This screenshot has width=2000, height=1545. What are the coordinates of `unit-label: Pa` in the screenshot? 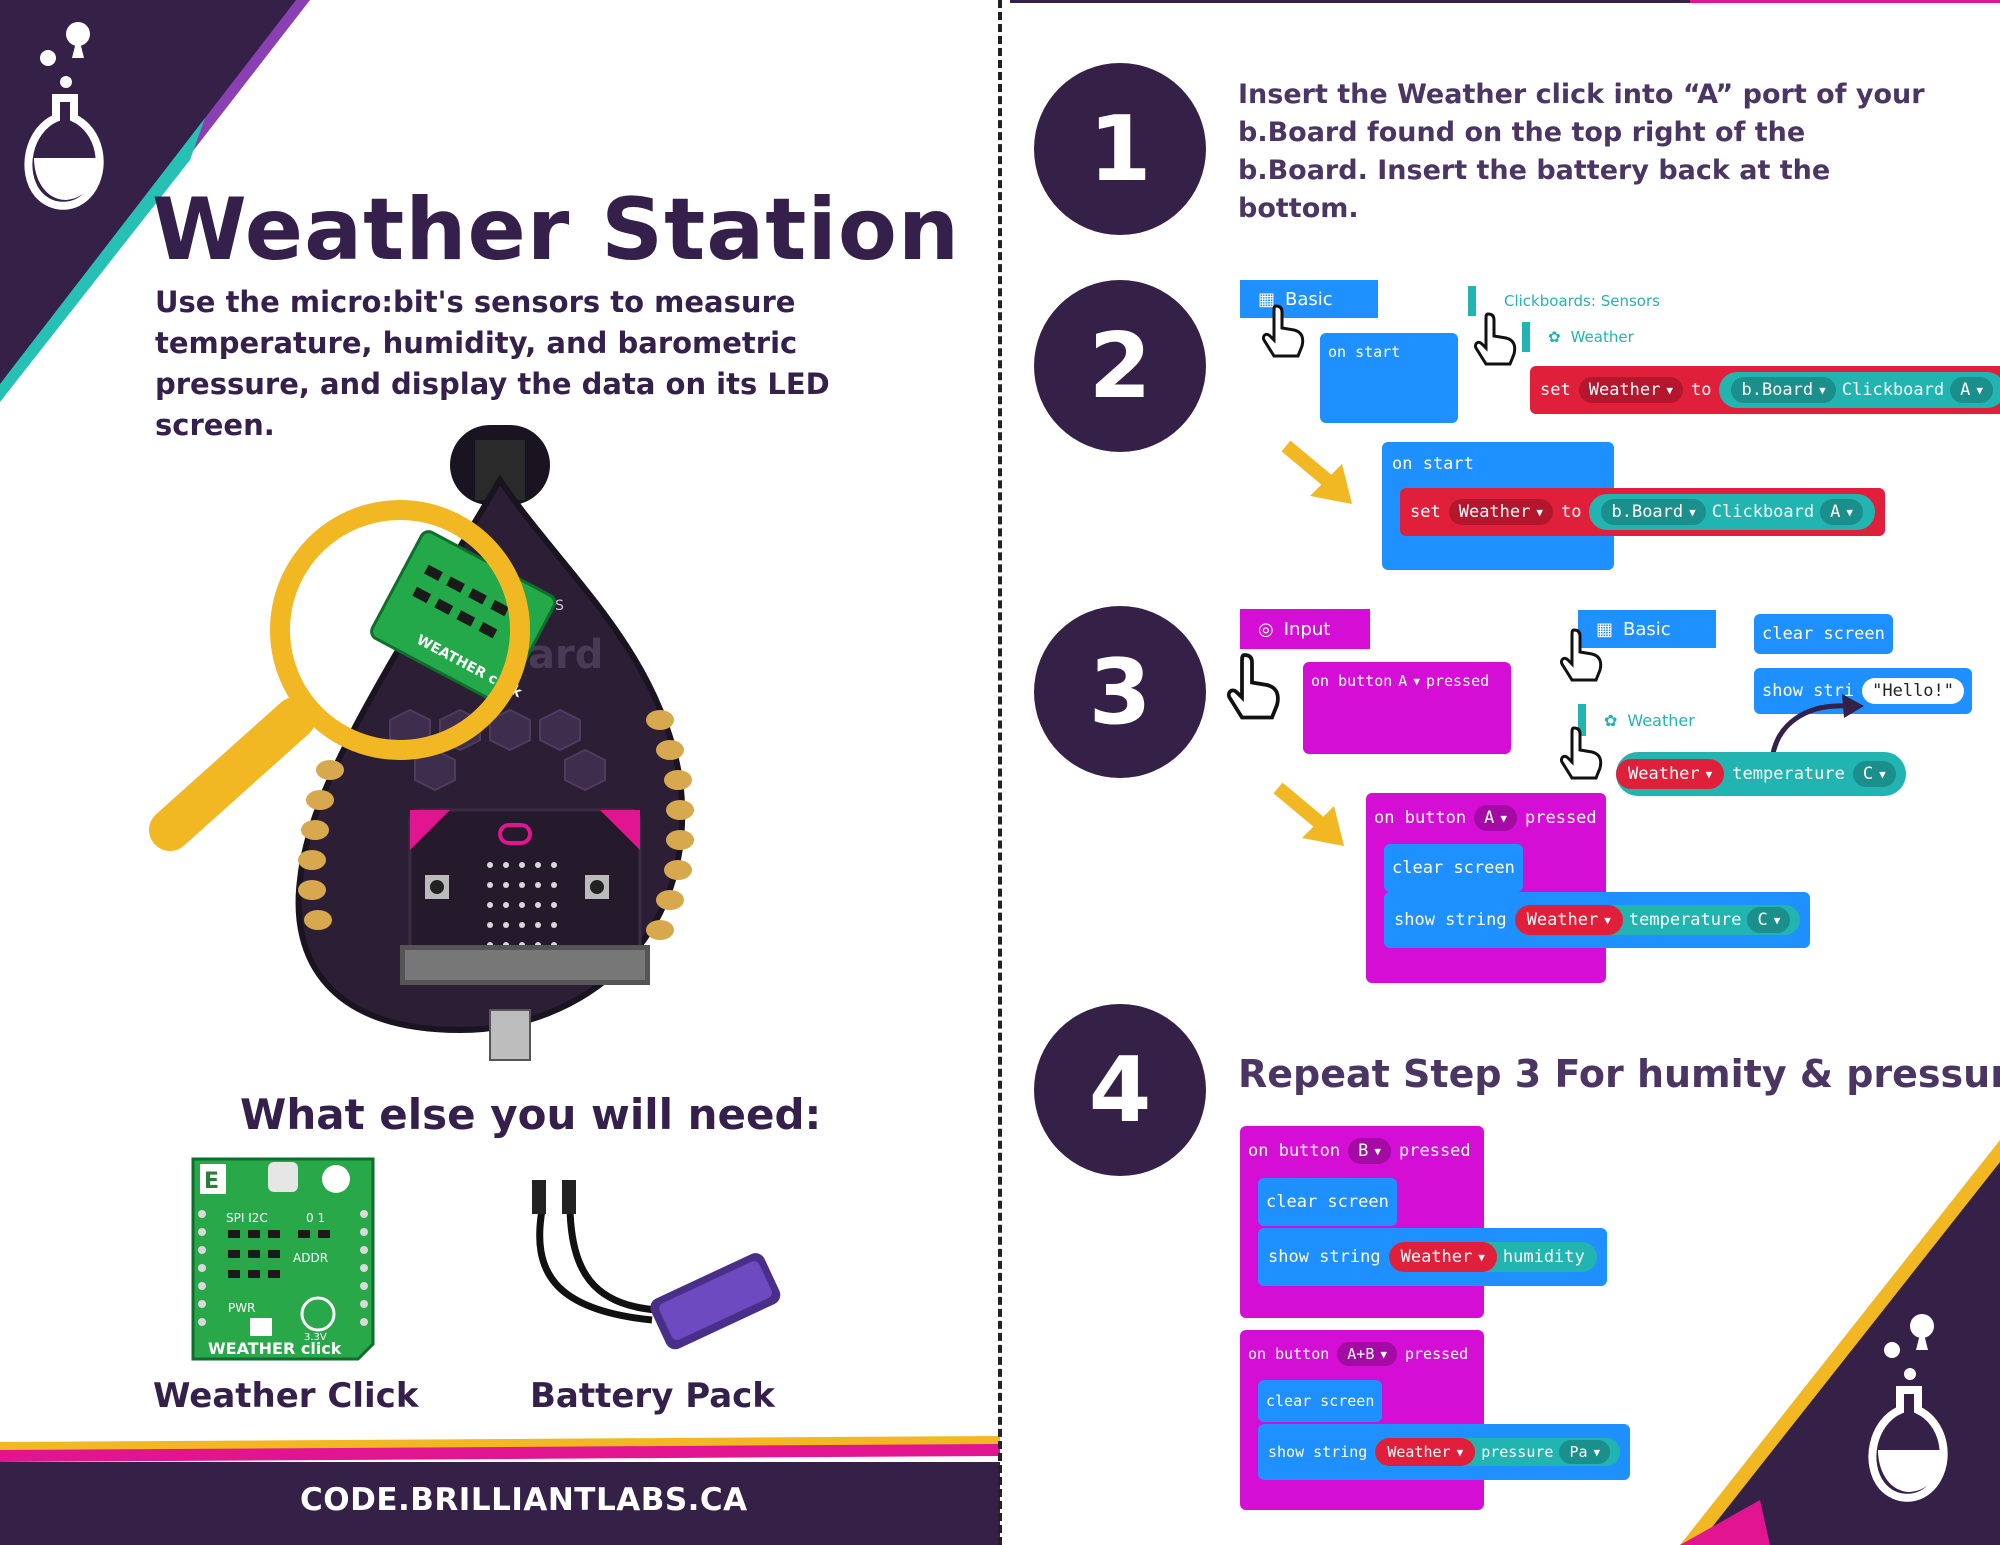 It's located at (1578, 1452).